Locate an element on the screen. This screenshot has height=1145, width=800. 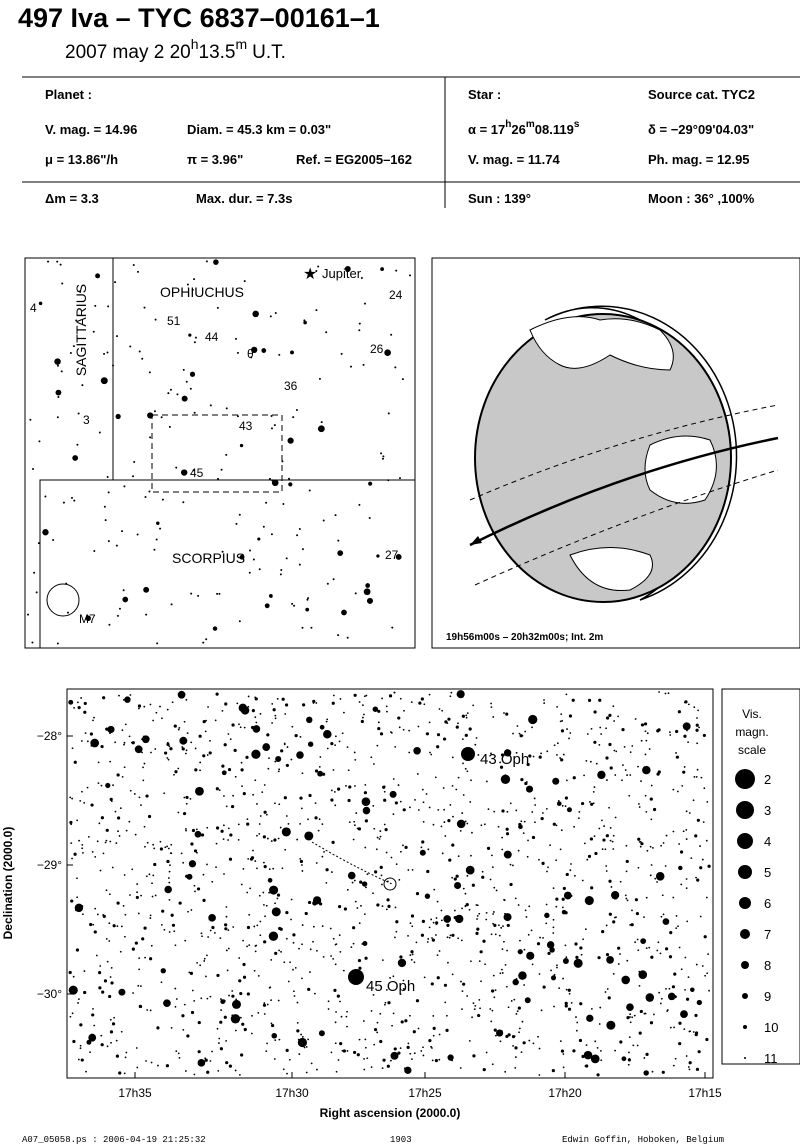
label: Ref. = EG2005–162 is located at coordinates (354, 159).